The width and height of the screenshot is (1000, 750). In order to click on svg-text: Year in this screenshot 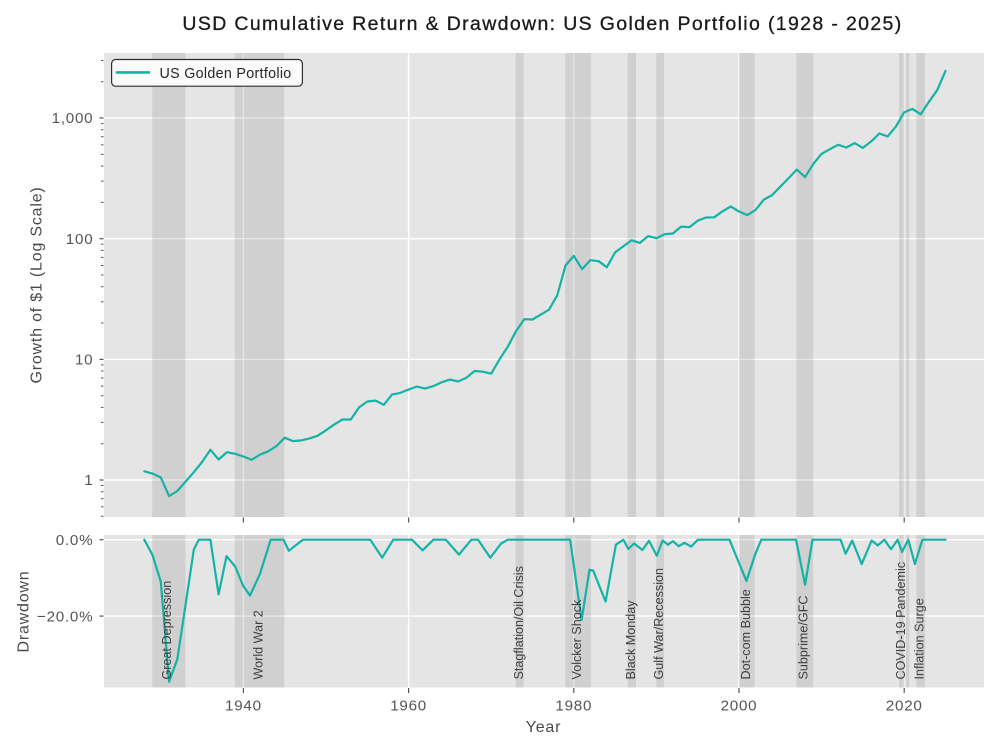, I will do `click(544, 727)`.